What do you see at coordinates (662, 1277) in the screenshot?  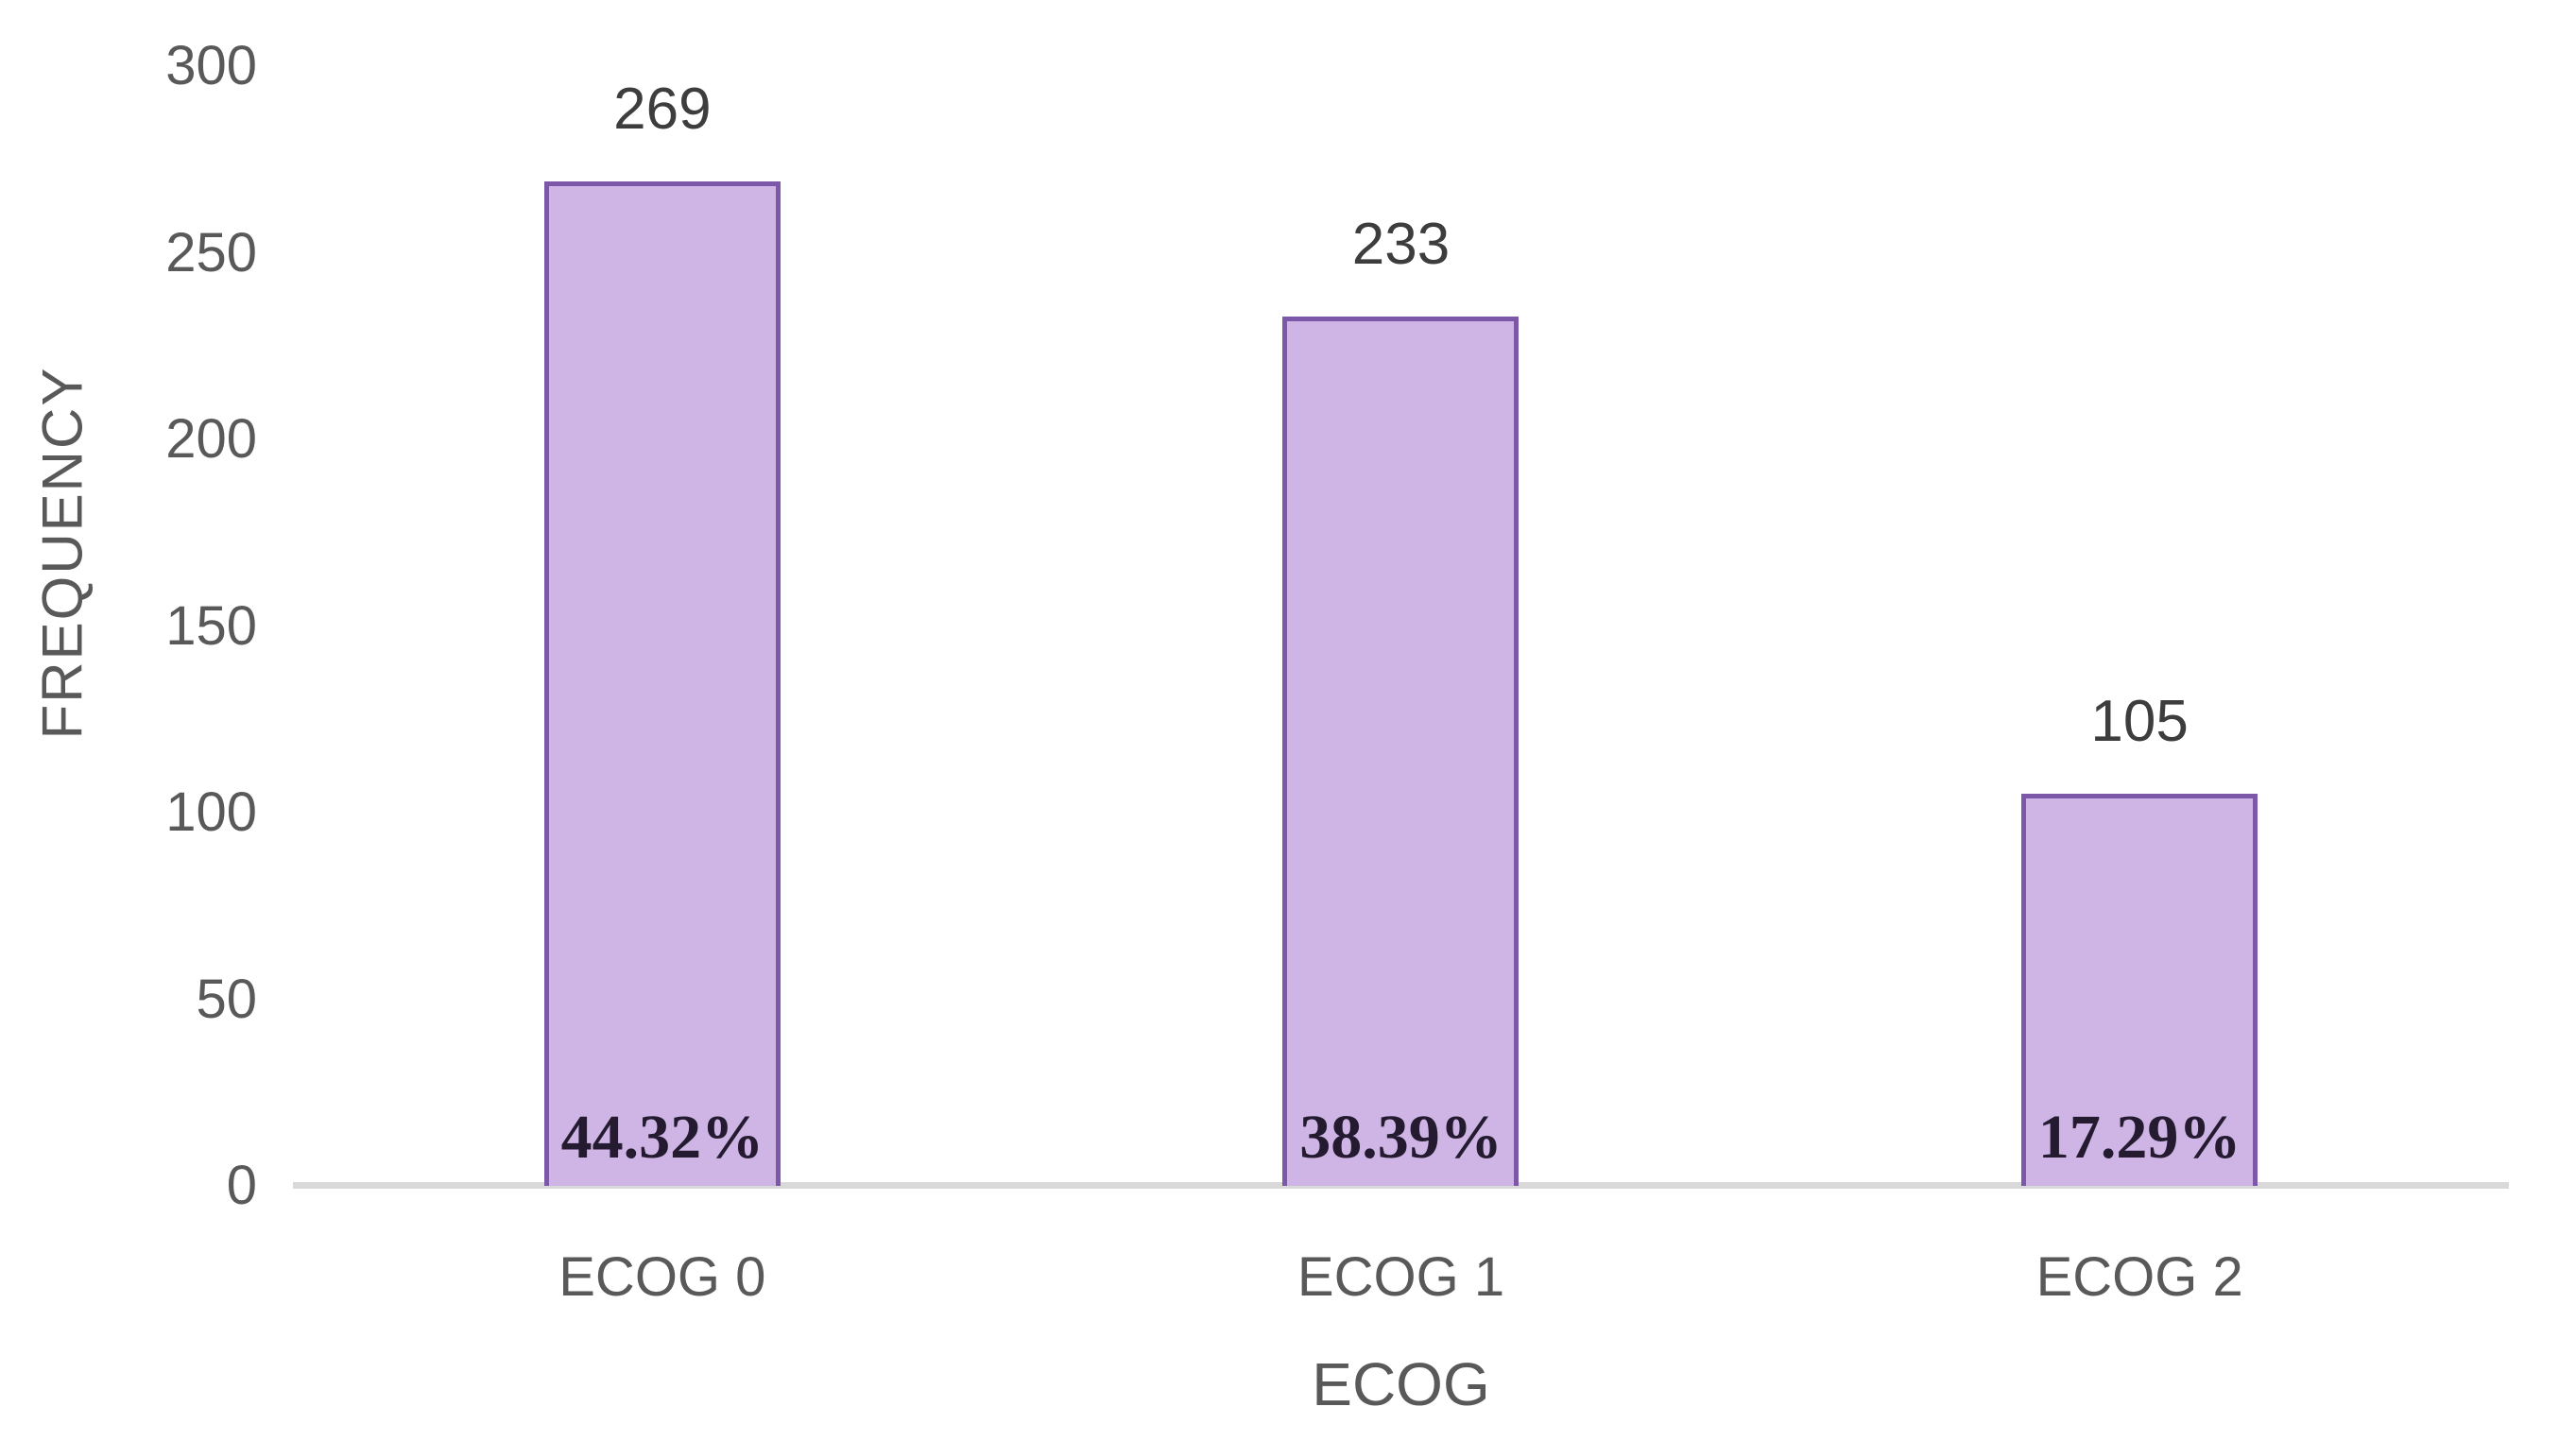 I see `x-tick-label: ECOG 0` at bounding box center [662, 1277].